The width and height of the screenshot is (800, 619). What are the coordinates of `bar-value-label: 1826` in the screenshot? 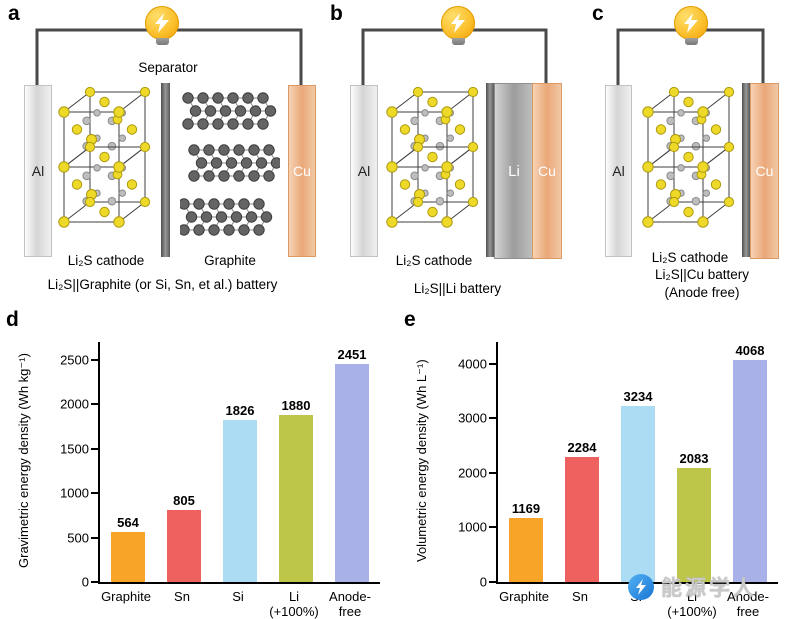 It's located at (240, 410).